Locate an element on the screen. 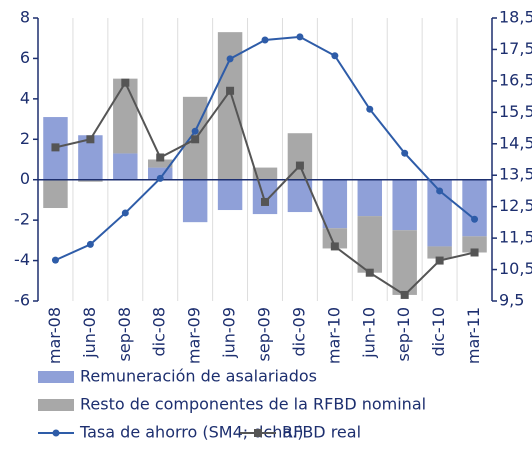  x-tick-label: sep-08 is located at coordinates (124, 334).